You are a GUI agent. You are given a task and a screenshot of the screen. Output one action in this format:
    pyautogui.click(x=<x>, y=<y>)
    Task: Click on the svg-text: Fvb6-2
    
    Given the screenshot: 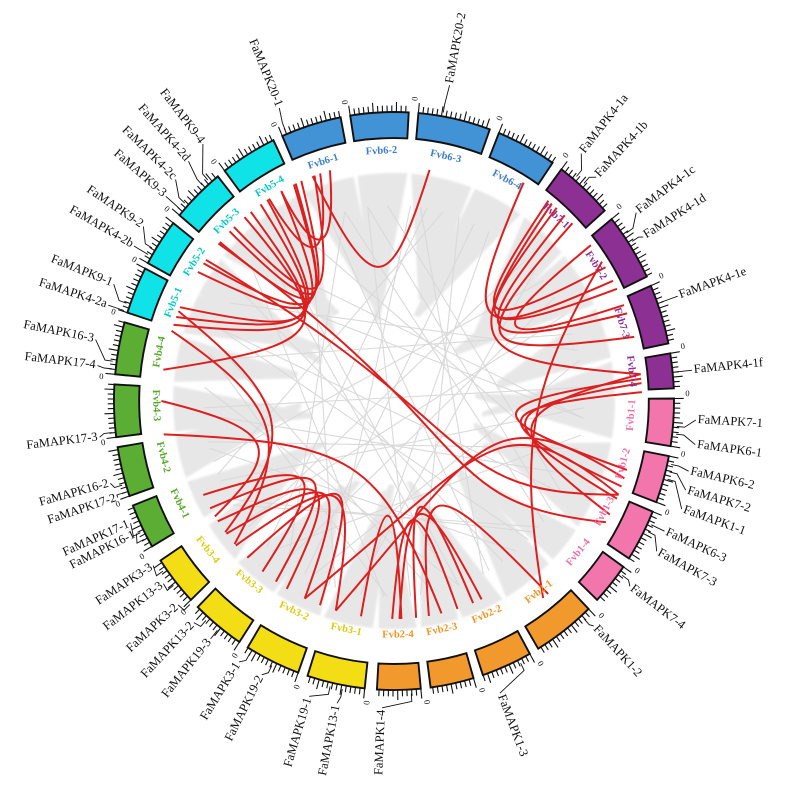 What is the action you would take?
    pyautogui.click(x=381, y=151)
    